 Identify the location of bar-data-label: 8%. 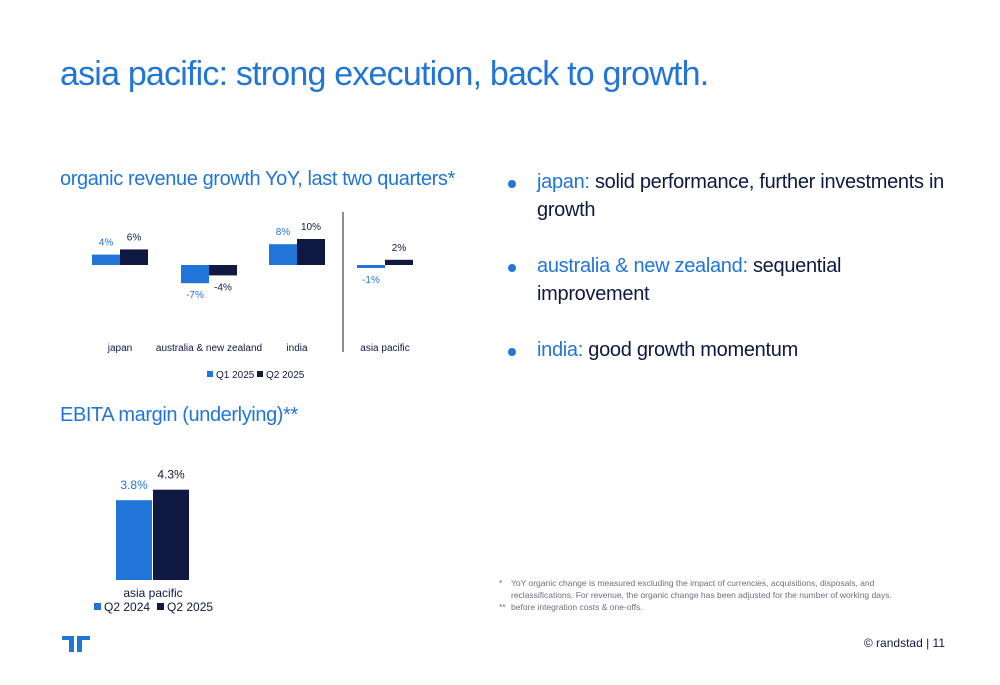
(283, 232).